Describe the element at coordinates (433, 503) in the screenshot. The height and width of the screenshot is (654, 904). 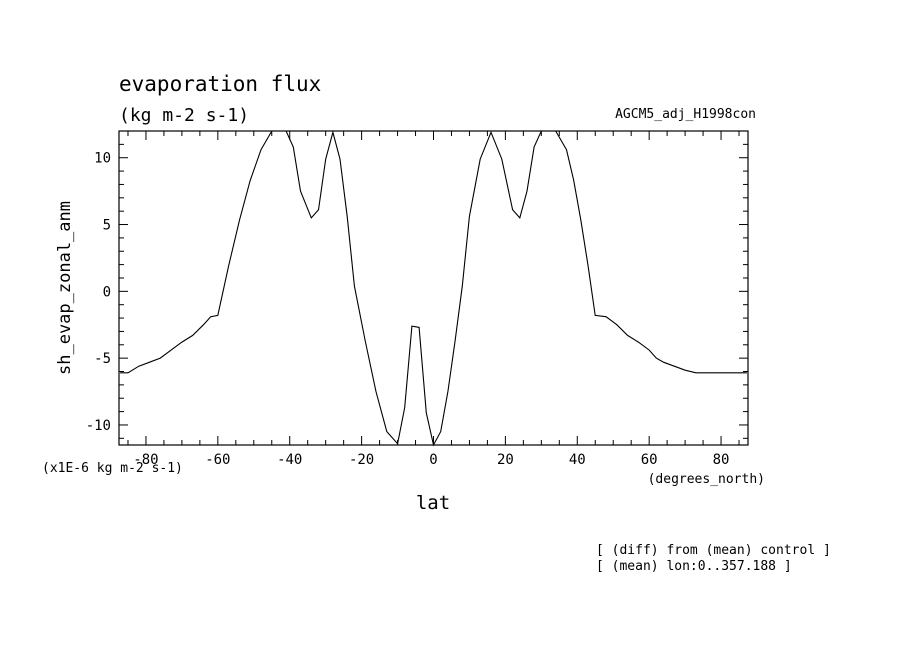
I see `x-axis-label: lat` at that location.